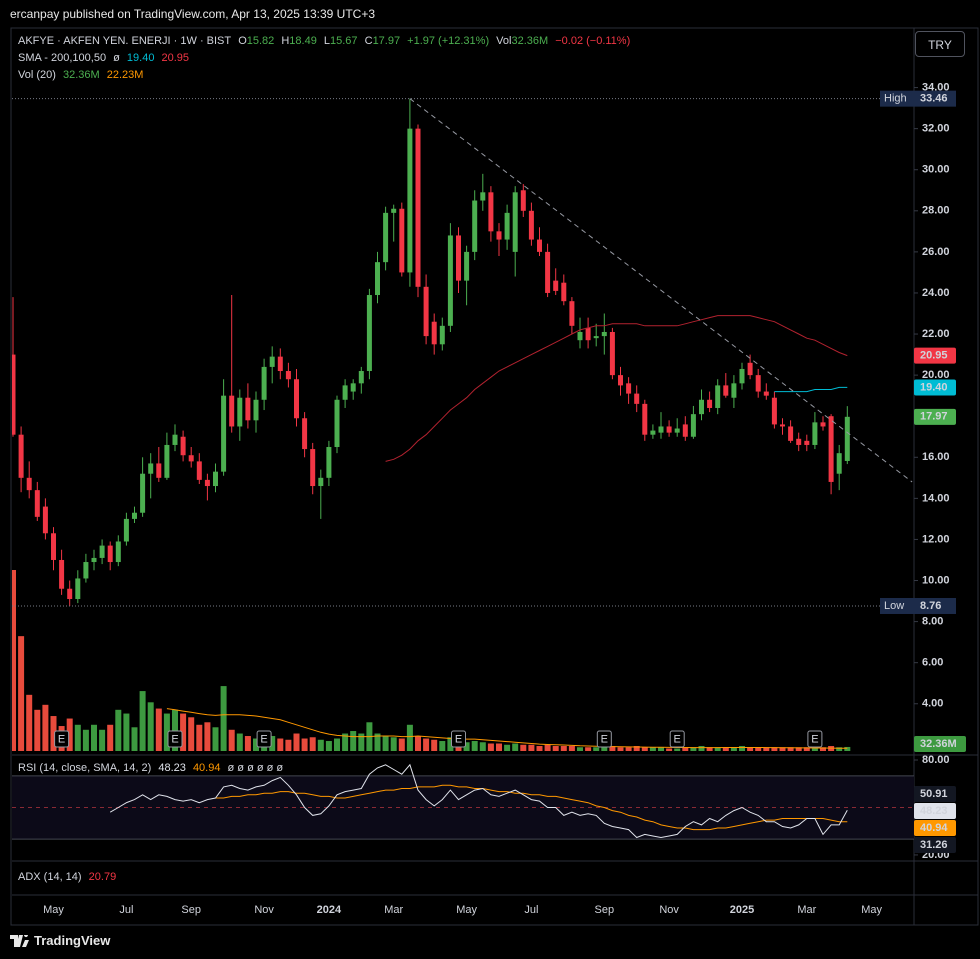 This screenshot has height=959, width=980. What do you see at coordinates (936, 580) in the screenshot?
I see `y-tick-label: 10.00` at bounding box center [936, 580].